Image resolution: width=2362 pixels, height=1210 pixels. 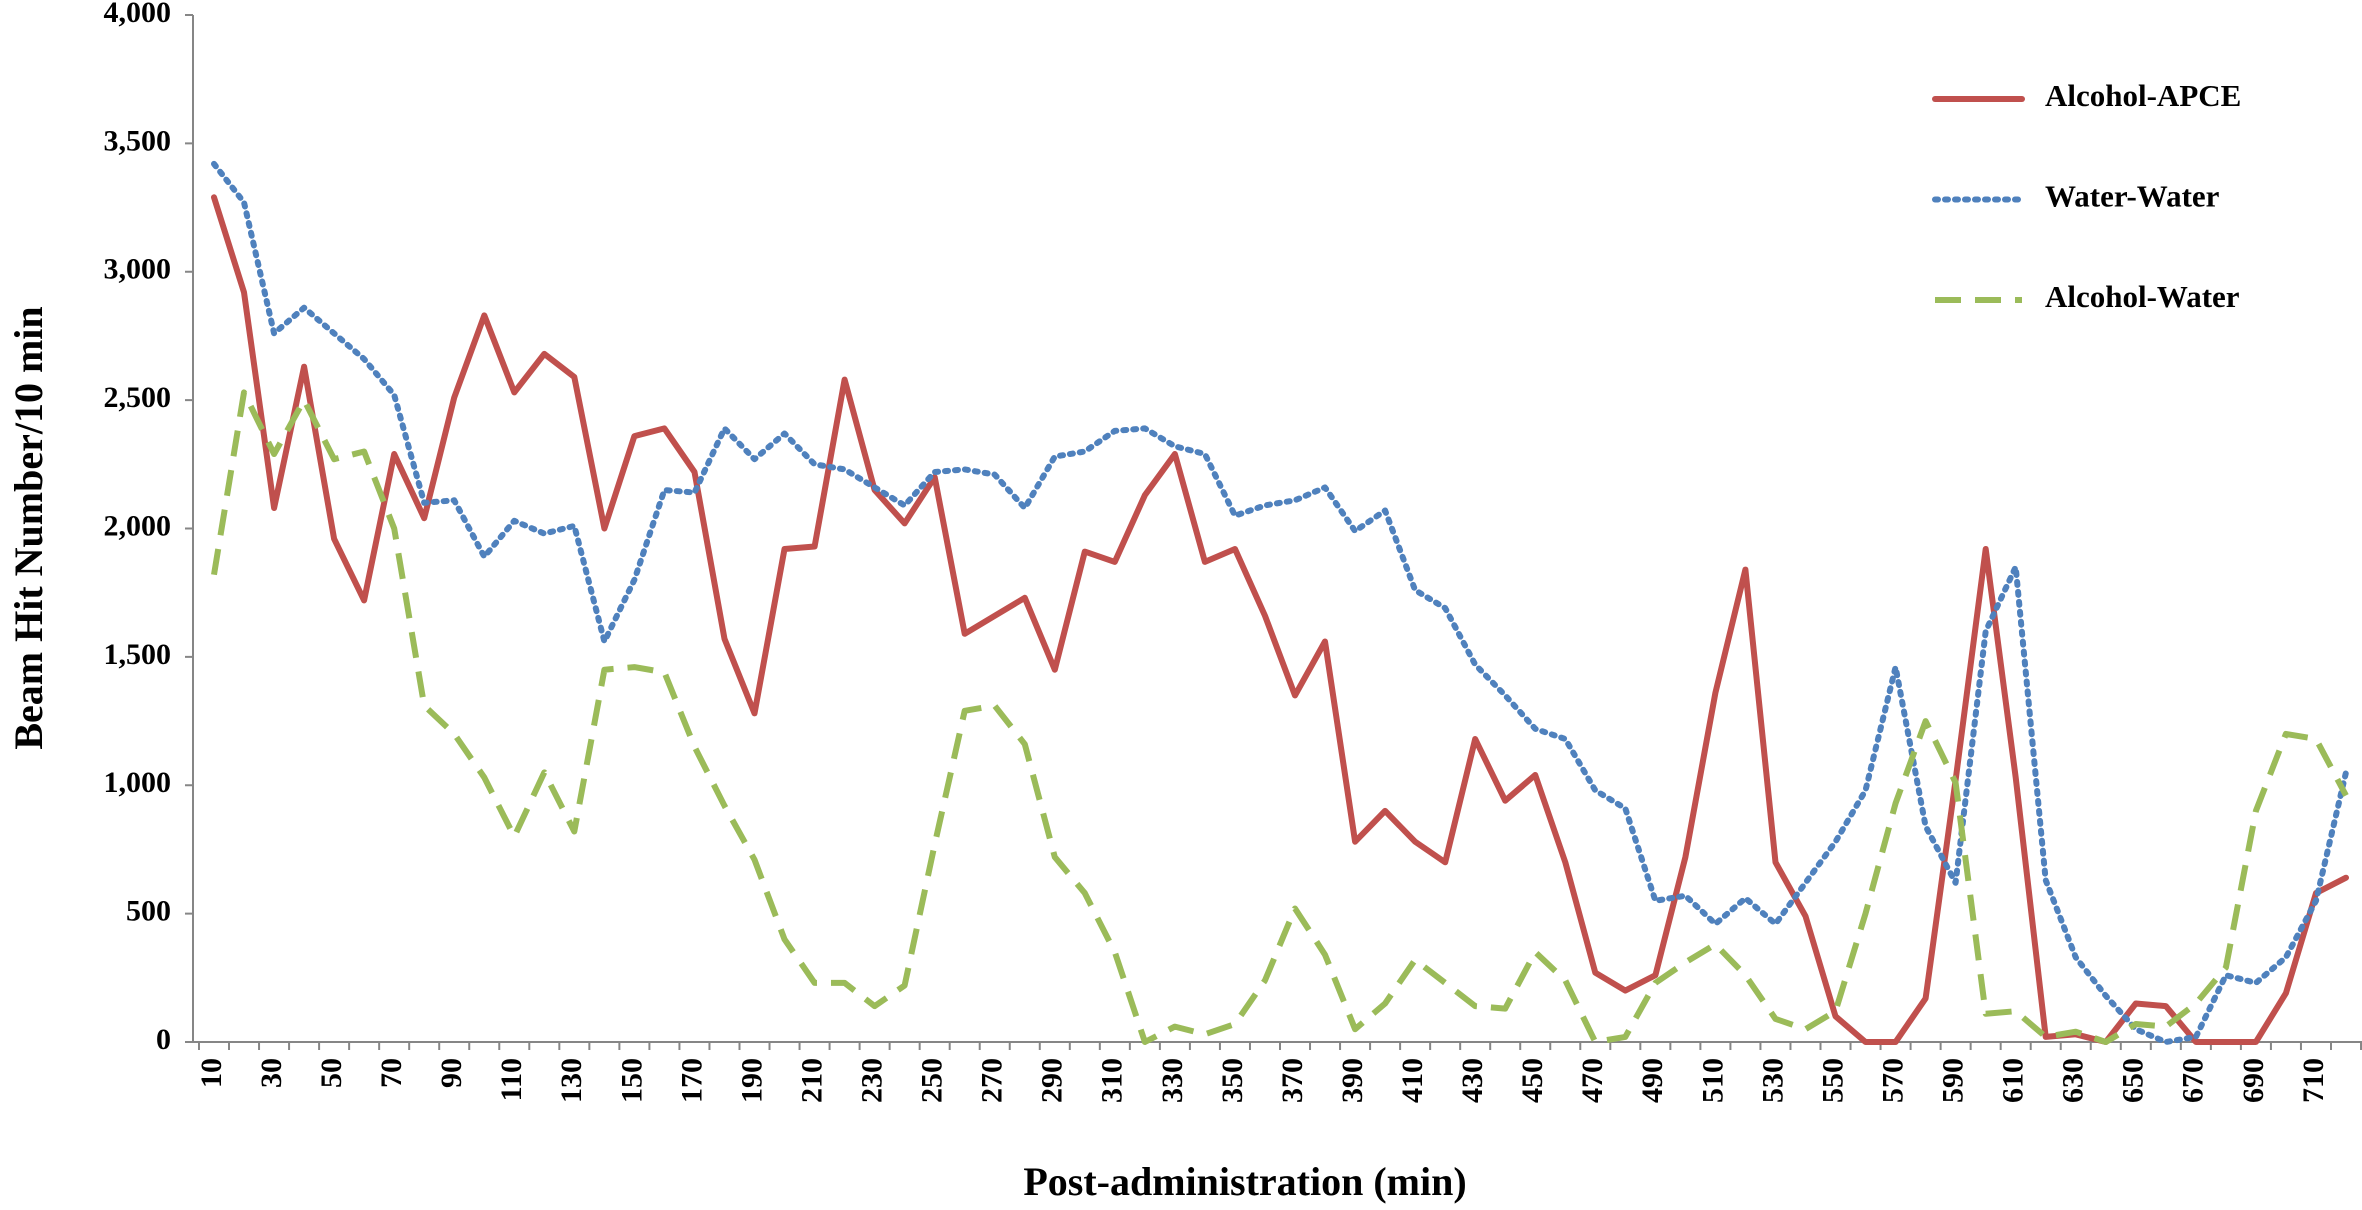 I want to click on x-tick-label: 130, so click(x=571, y=1080).